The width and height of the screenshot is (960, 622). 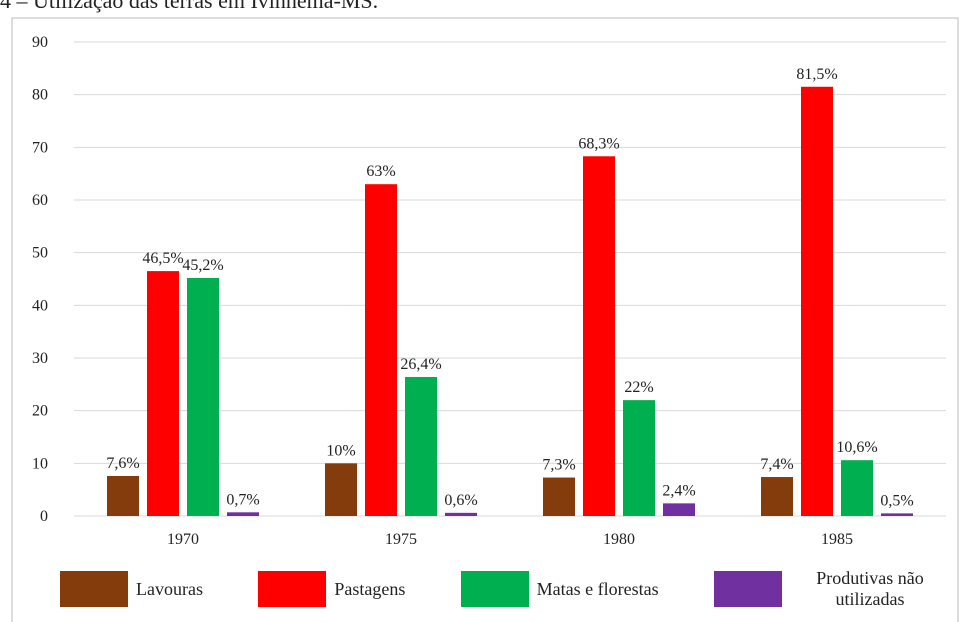 I want to click on x-tick-label: 1975, so click(x=401, y=539).